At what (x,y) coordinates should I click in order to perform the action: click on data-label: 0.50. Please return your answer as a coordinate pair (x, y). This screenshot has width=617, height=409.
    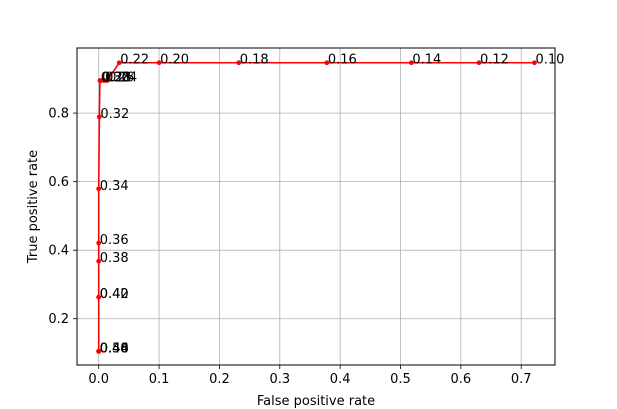
    Looking at the image, I should click on (114, 348).